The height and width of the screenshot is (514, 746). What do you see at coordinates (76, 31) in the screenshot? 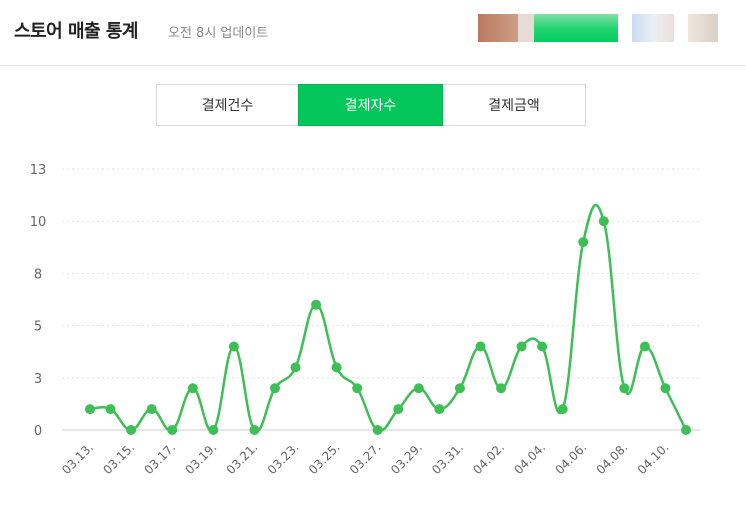
I see `page-title: 스토어 매출 통계` at bounding box center [76, 31].